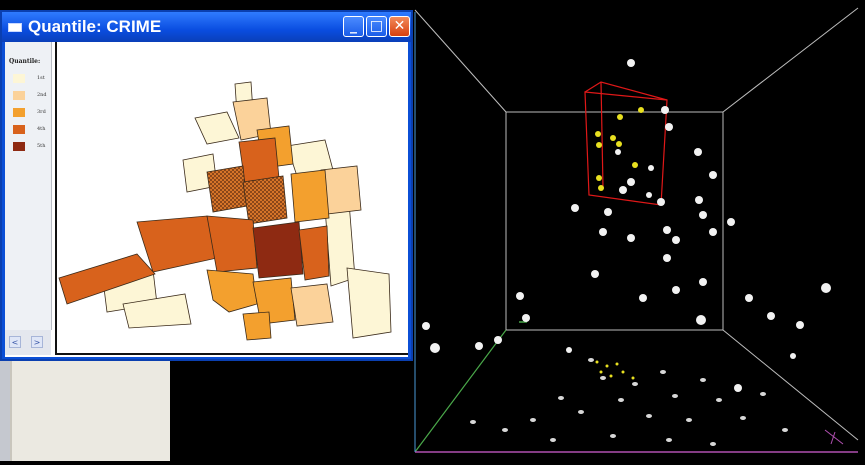 The height and width of the screenshot is (465, 865). I want to click on legend-item: 3rd, so click(31, 113).